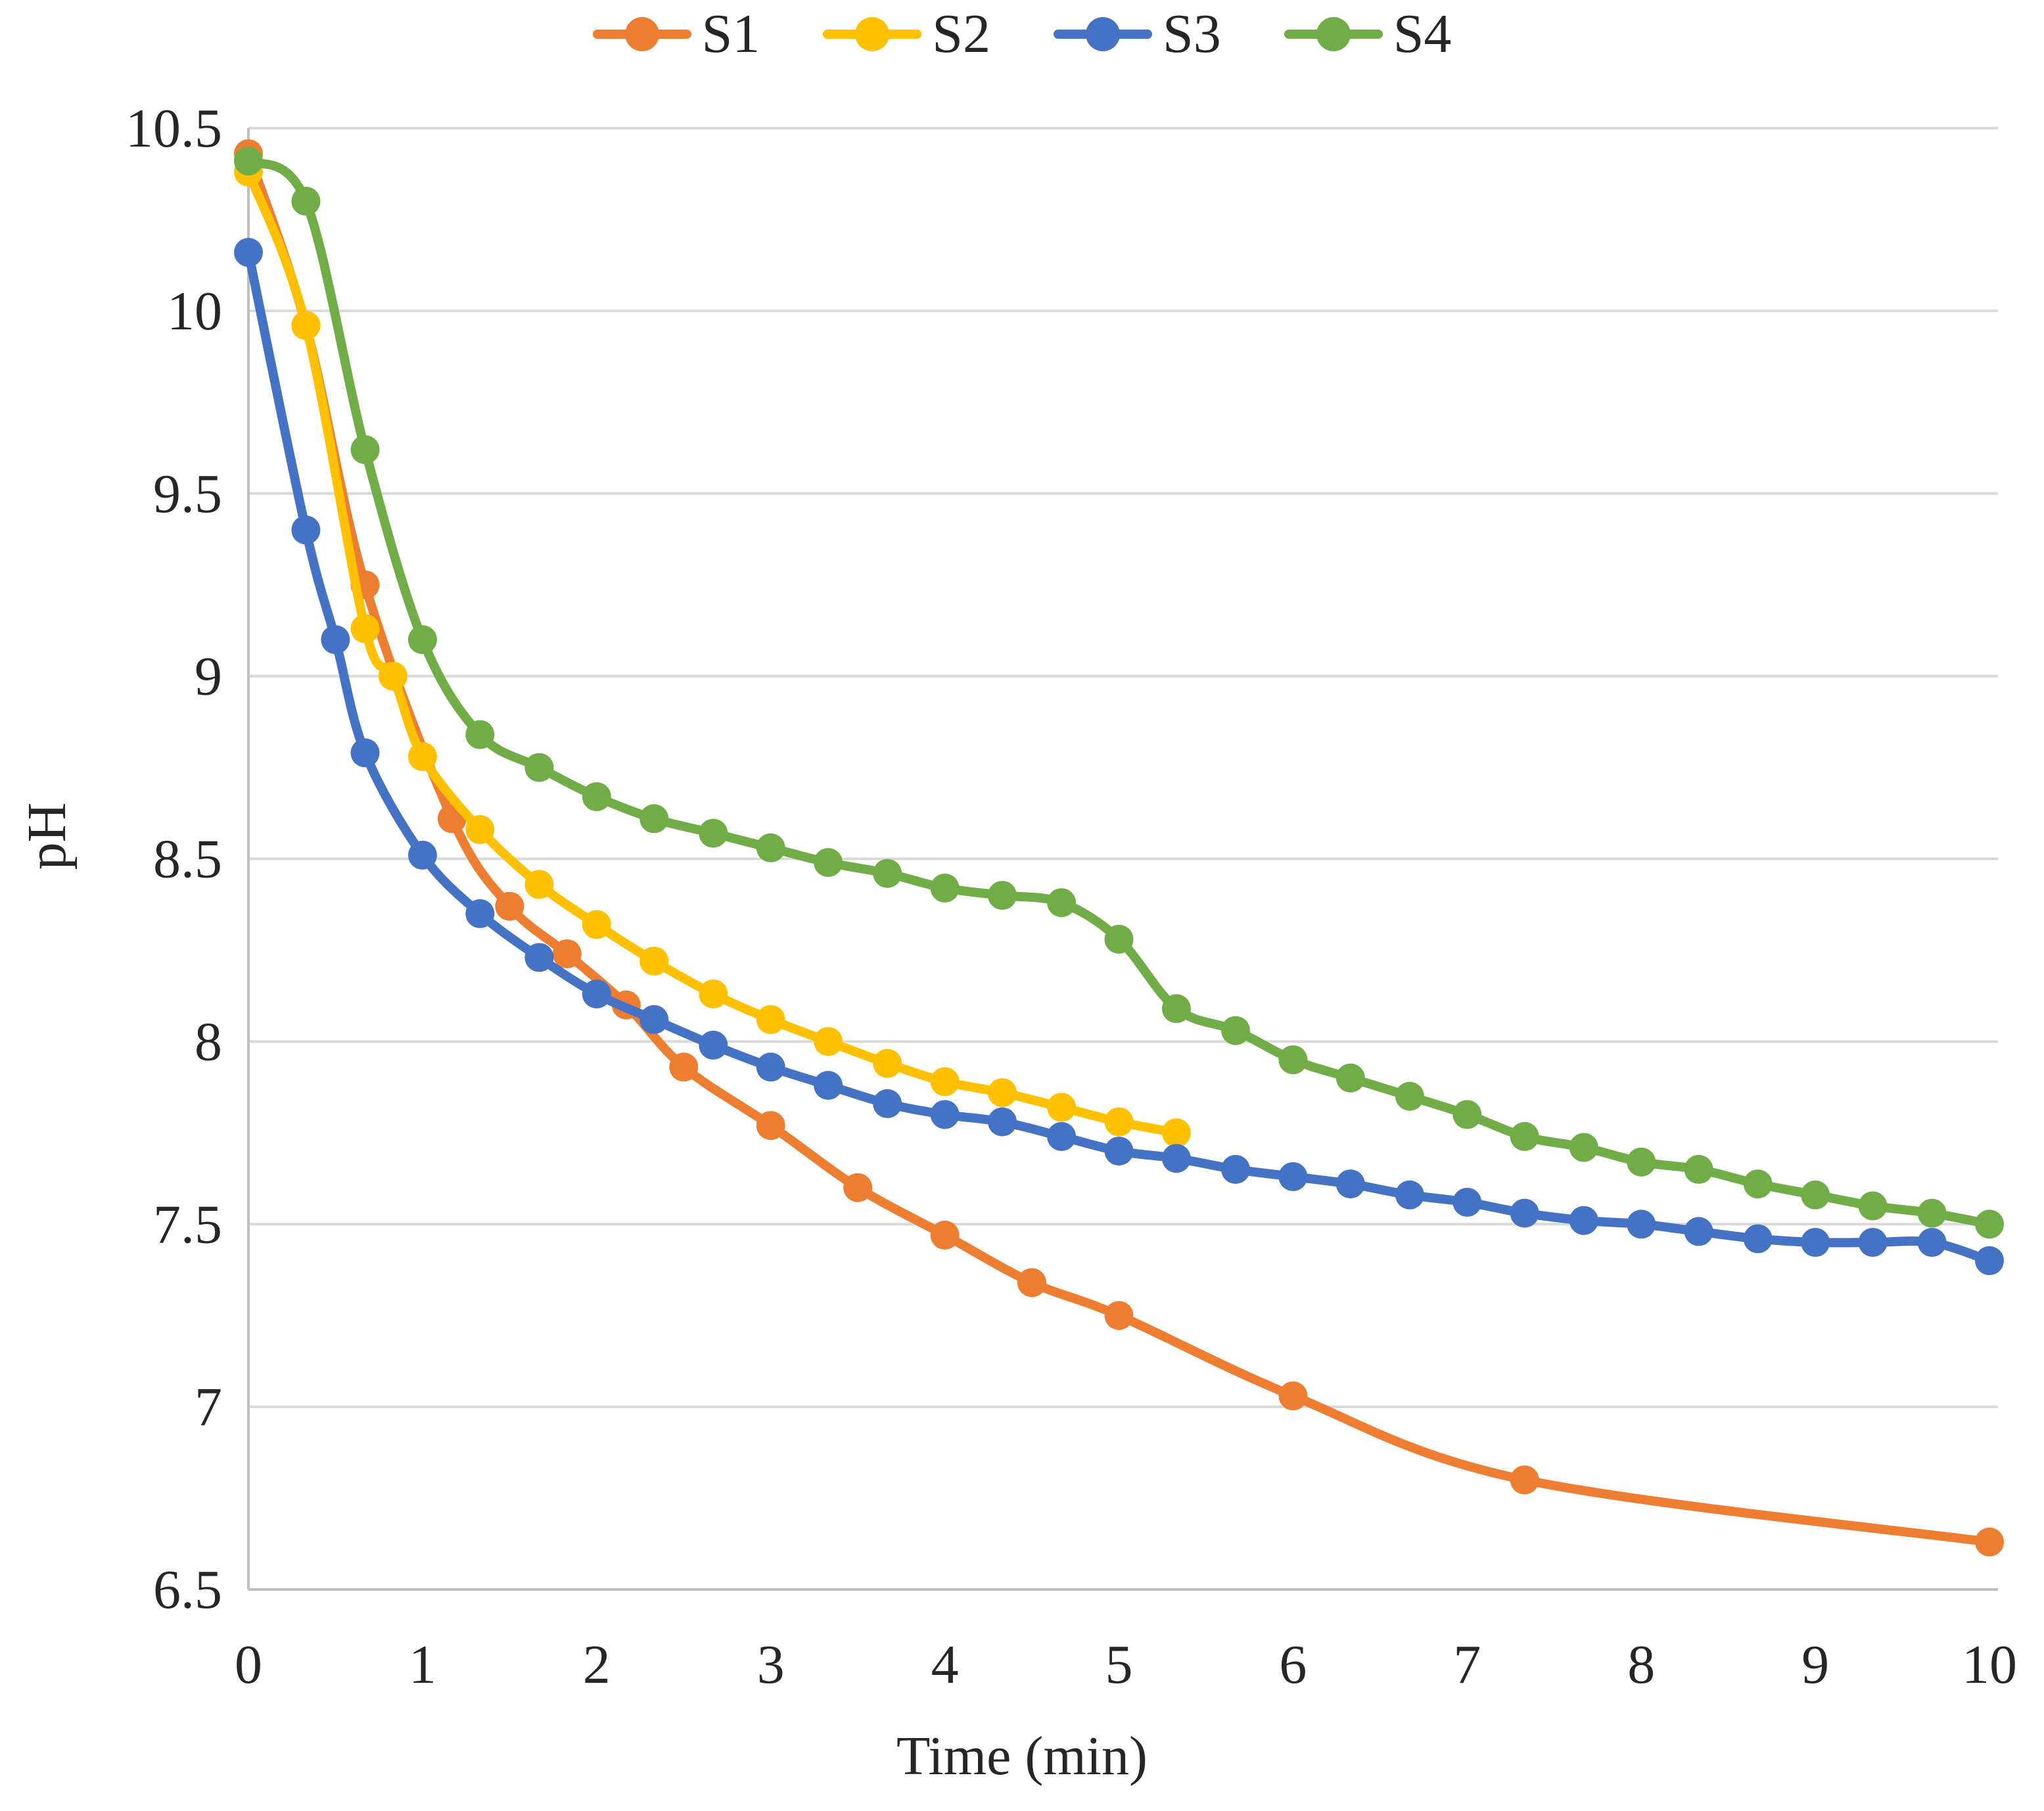 The image size is (2044, 1811). Describe the element at coordinates (422, 1664) in the screenshot. I see `x-tick-label-1: 1` at that location.